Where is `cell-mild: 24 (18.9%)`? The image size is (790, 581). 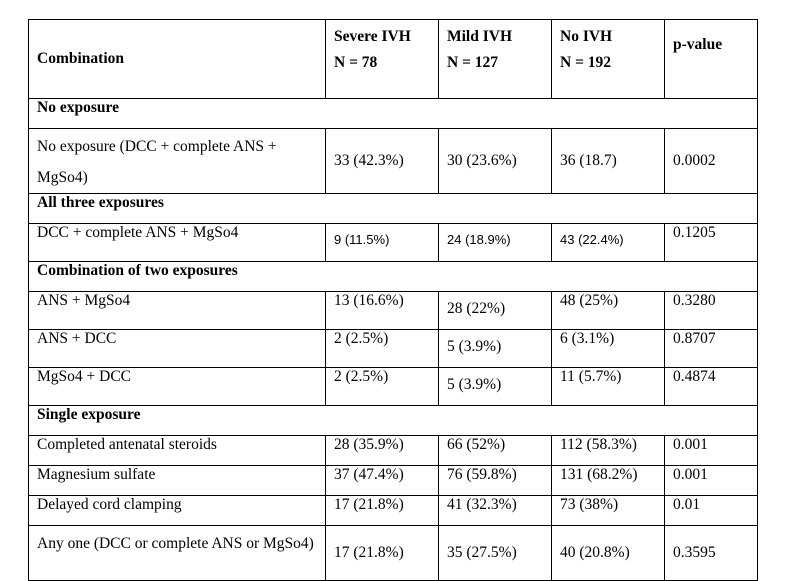 cell-mild: 24 (18.9%) is located at coordinates (495, 242).